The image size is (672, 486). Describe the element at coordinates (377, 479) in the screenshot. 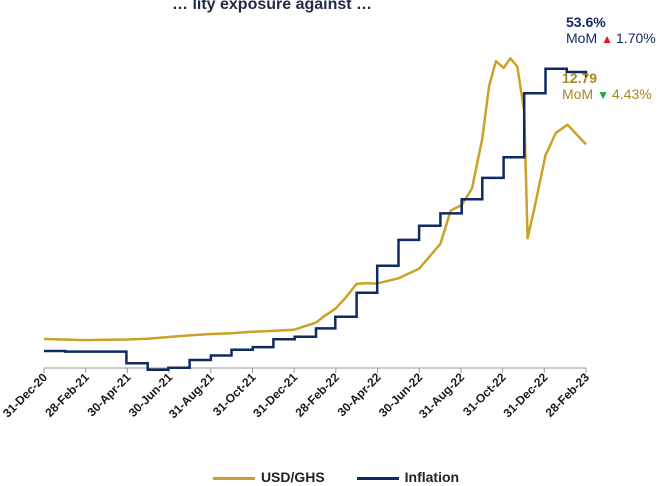

I see `legend-swatch-inflation` at that location.